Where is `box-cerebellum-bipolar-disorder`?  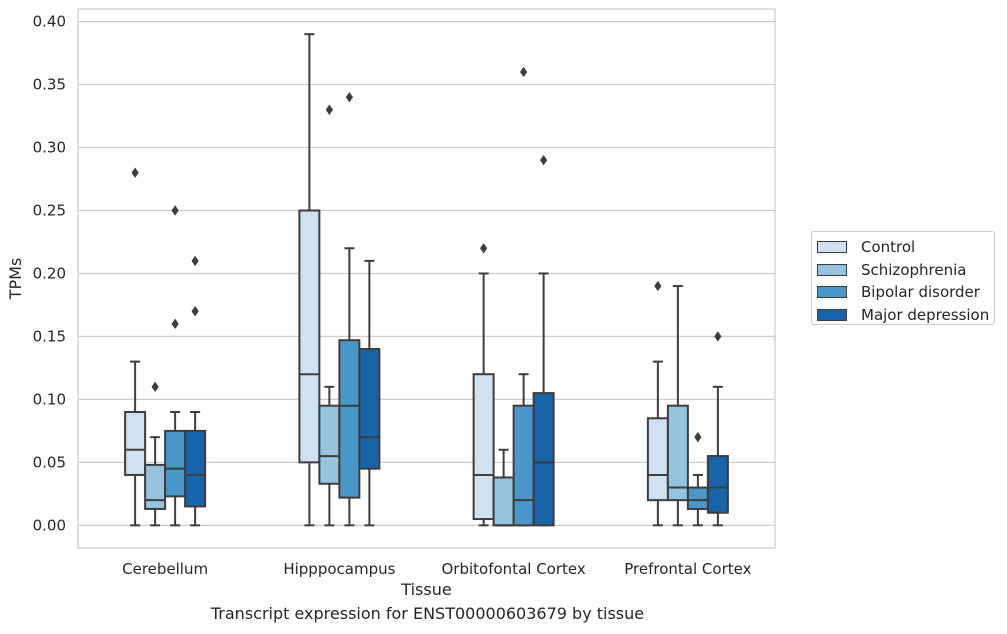 box-cerebellum-bipolar-disorder is located at coordinates (175, 366).